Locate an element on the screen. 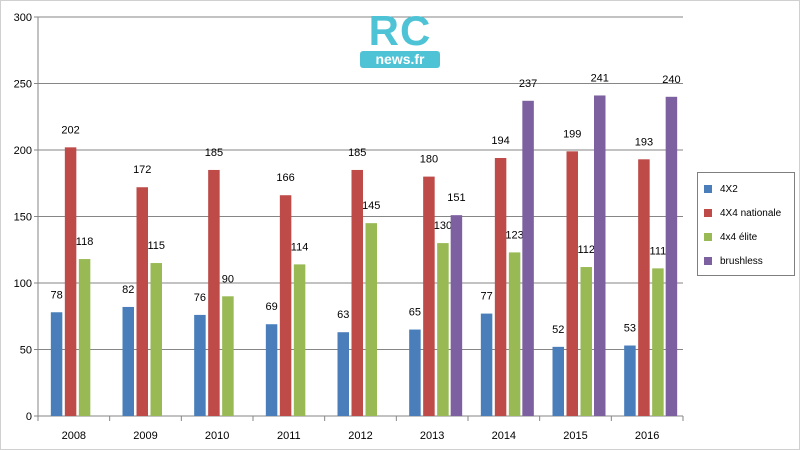  legend-entry-brushless: brushless is located at coordinates (749, 261).